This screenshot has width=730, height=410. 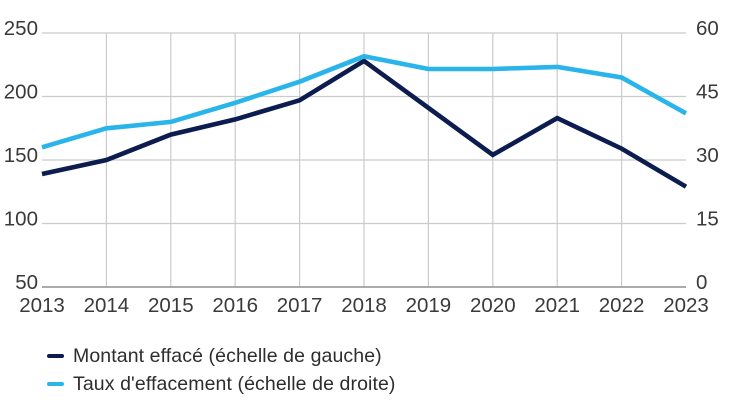 What do you see at coordinates (686, 305) in the screenshot?
I see `x-axis-label-2023: 2023` at bounding box center [686, 305].